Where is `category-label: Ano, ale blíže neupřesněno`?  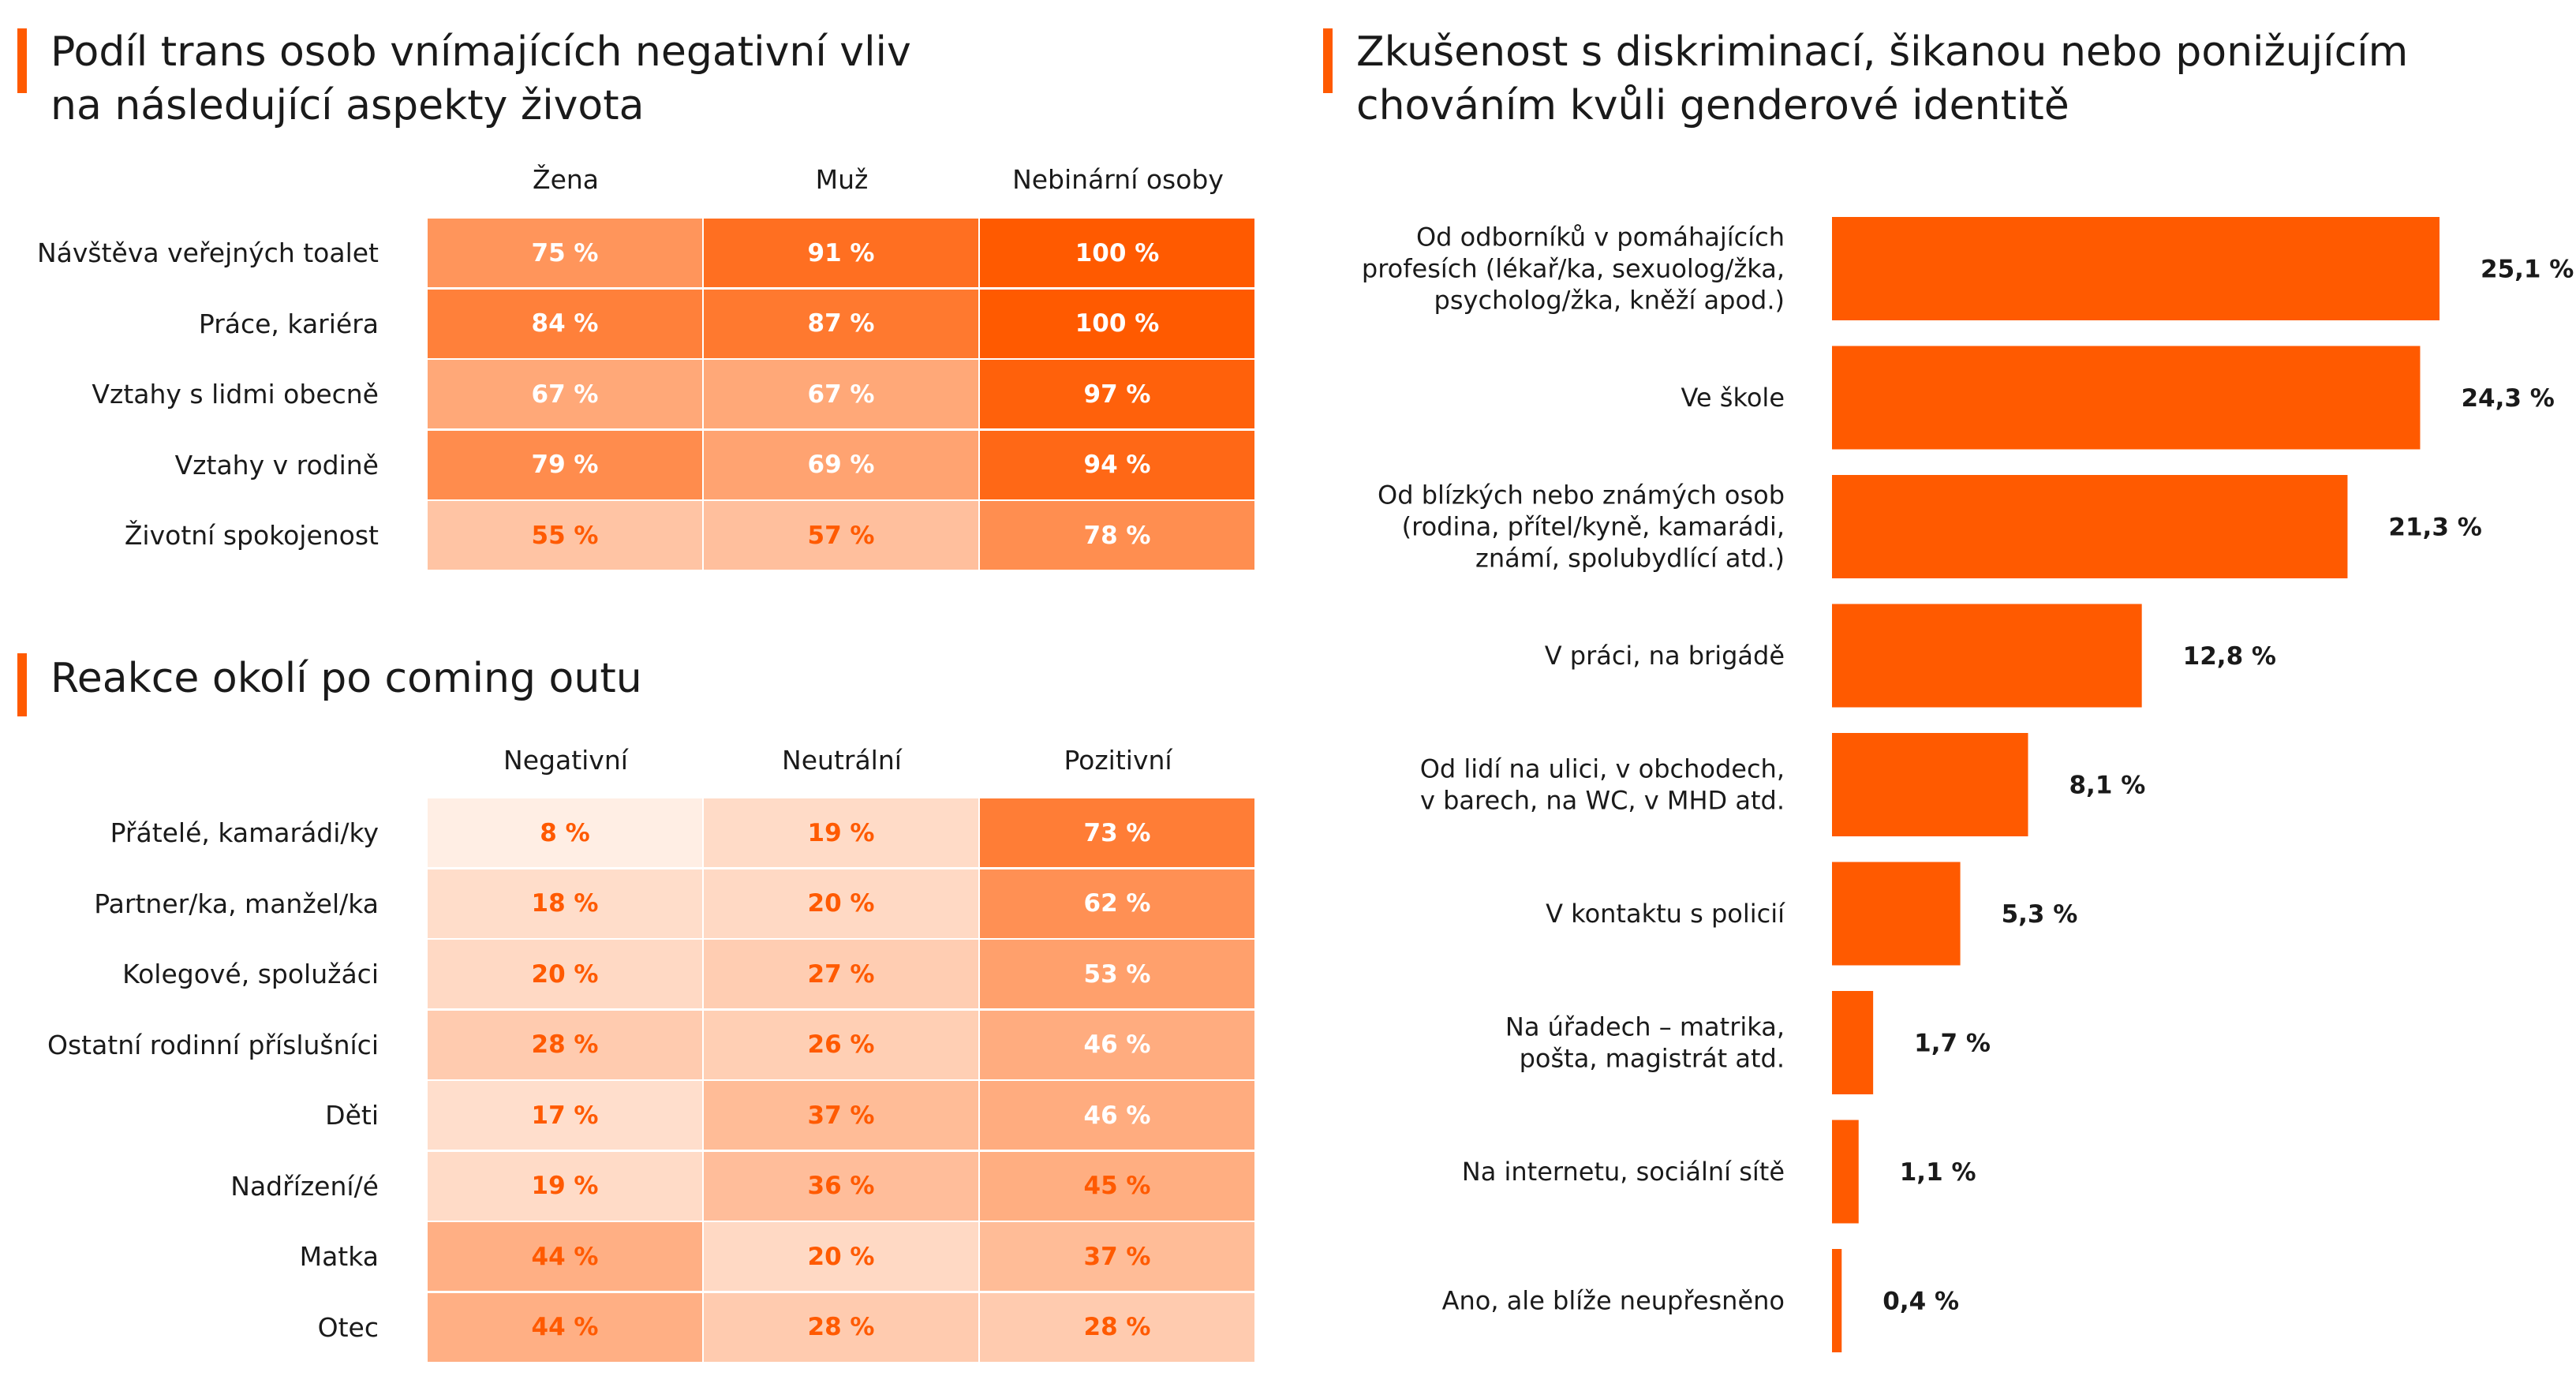 category-label: Ano, ale blíže neupřesněno is located at coordinates (1613, 1301).